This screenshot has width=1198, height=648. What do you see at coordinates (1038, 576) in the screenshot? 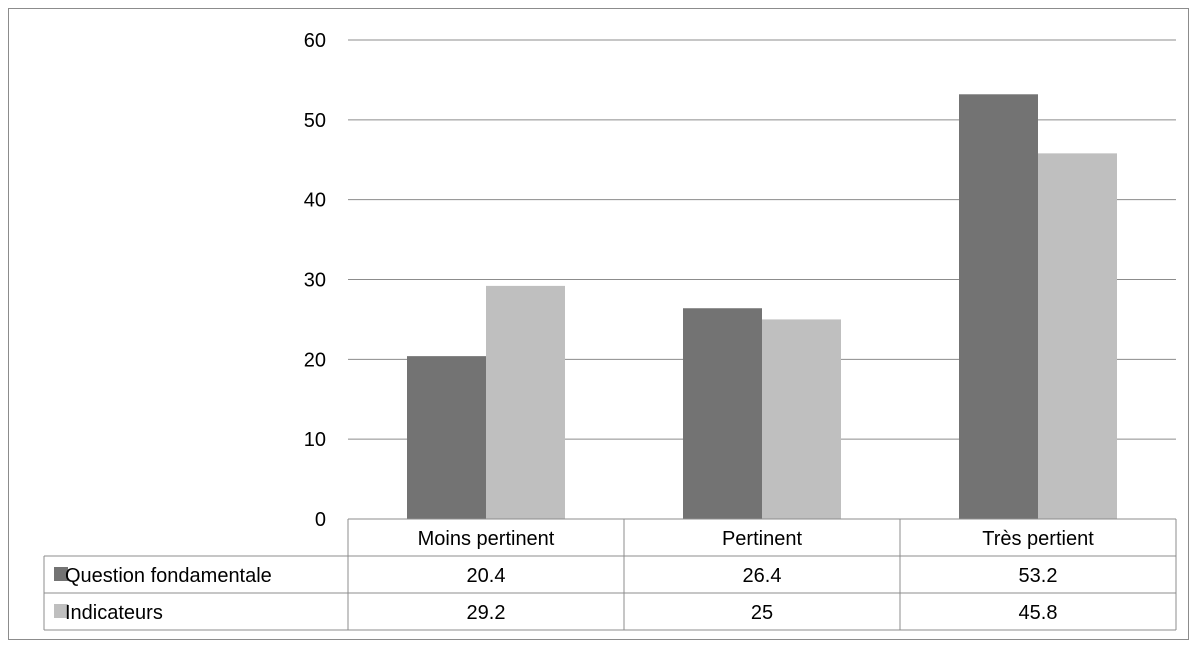
I see `data-table-value: 53.2` at bounding box center [1038, 576].